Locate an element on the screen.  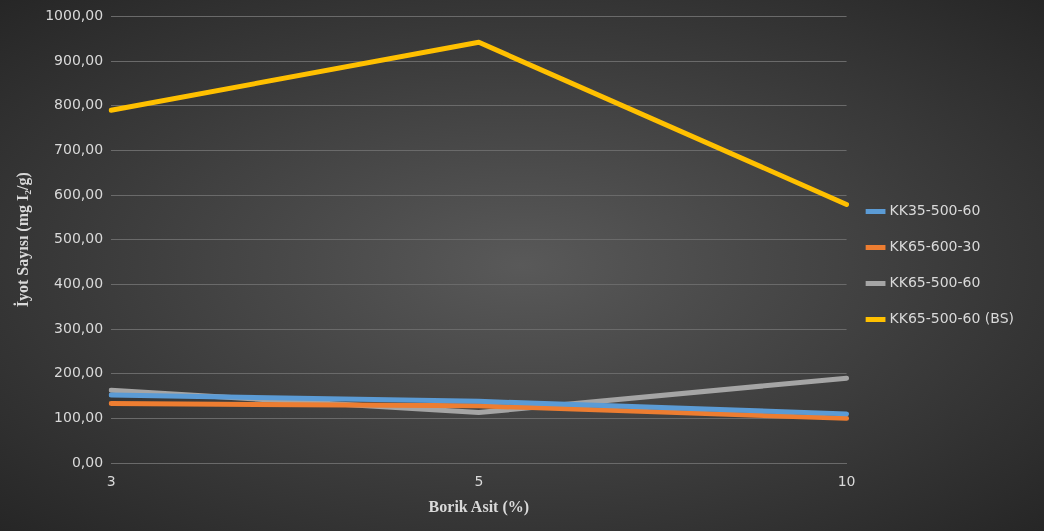
y-tick-label: 200,00 is located at coordinates (79, 372).